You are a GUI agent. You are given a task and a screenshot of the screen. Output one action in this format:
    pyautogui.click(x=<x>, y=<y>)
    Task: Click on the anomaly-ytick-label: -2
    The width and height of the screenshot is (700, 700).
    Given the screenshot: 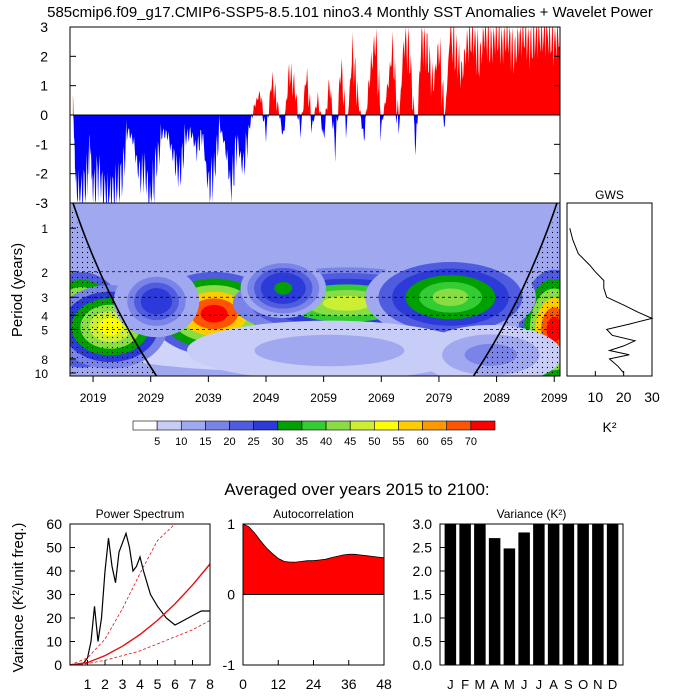 What is the action you would take?
    pyautogui.click(x=42, y=174)
    